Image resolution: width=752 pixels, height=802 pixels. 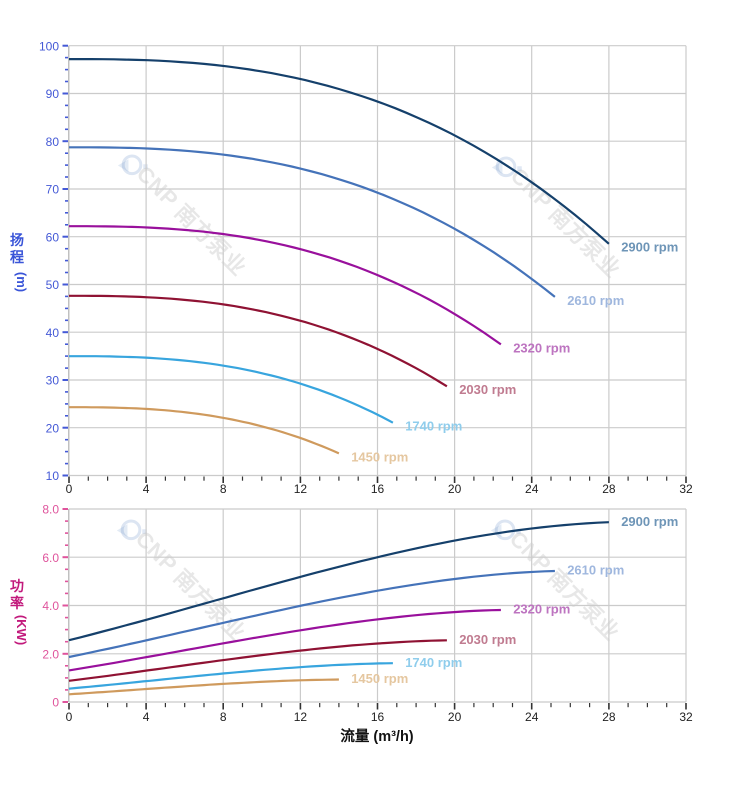 I want to click on svg-text: 100, so click(x=49, y=46).